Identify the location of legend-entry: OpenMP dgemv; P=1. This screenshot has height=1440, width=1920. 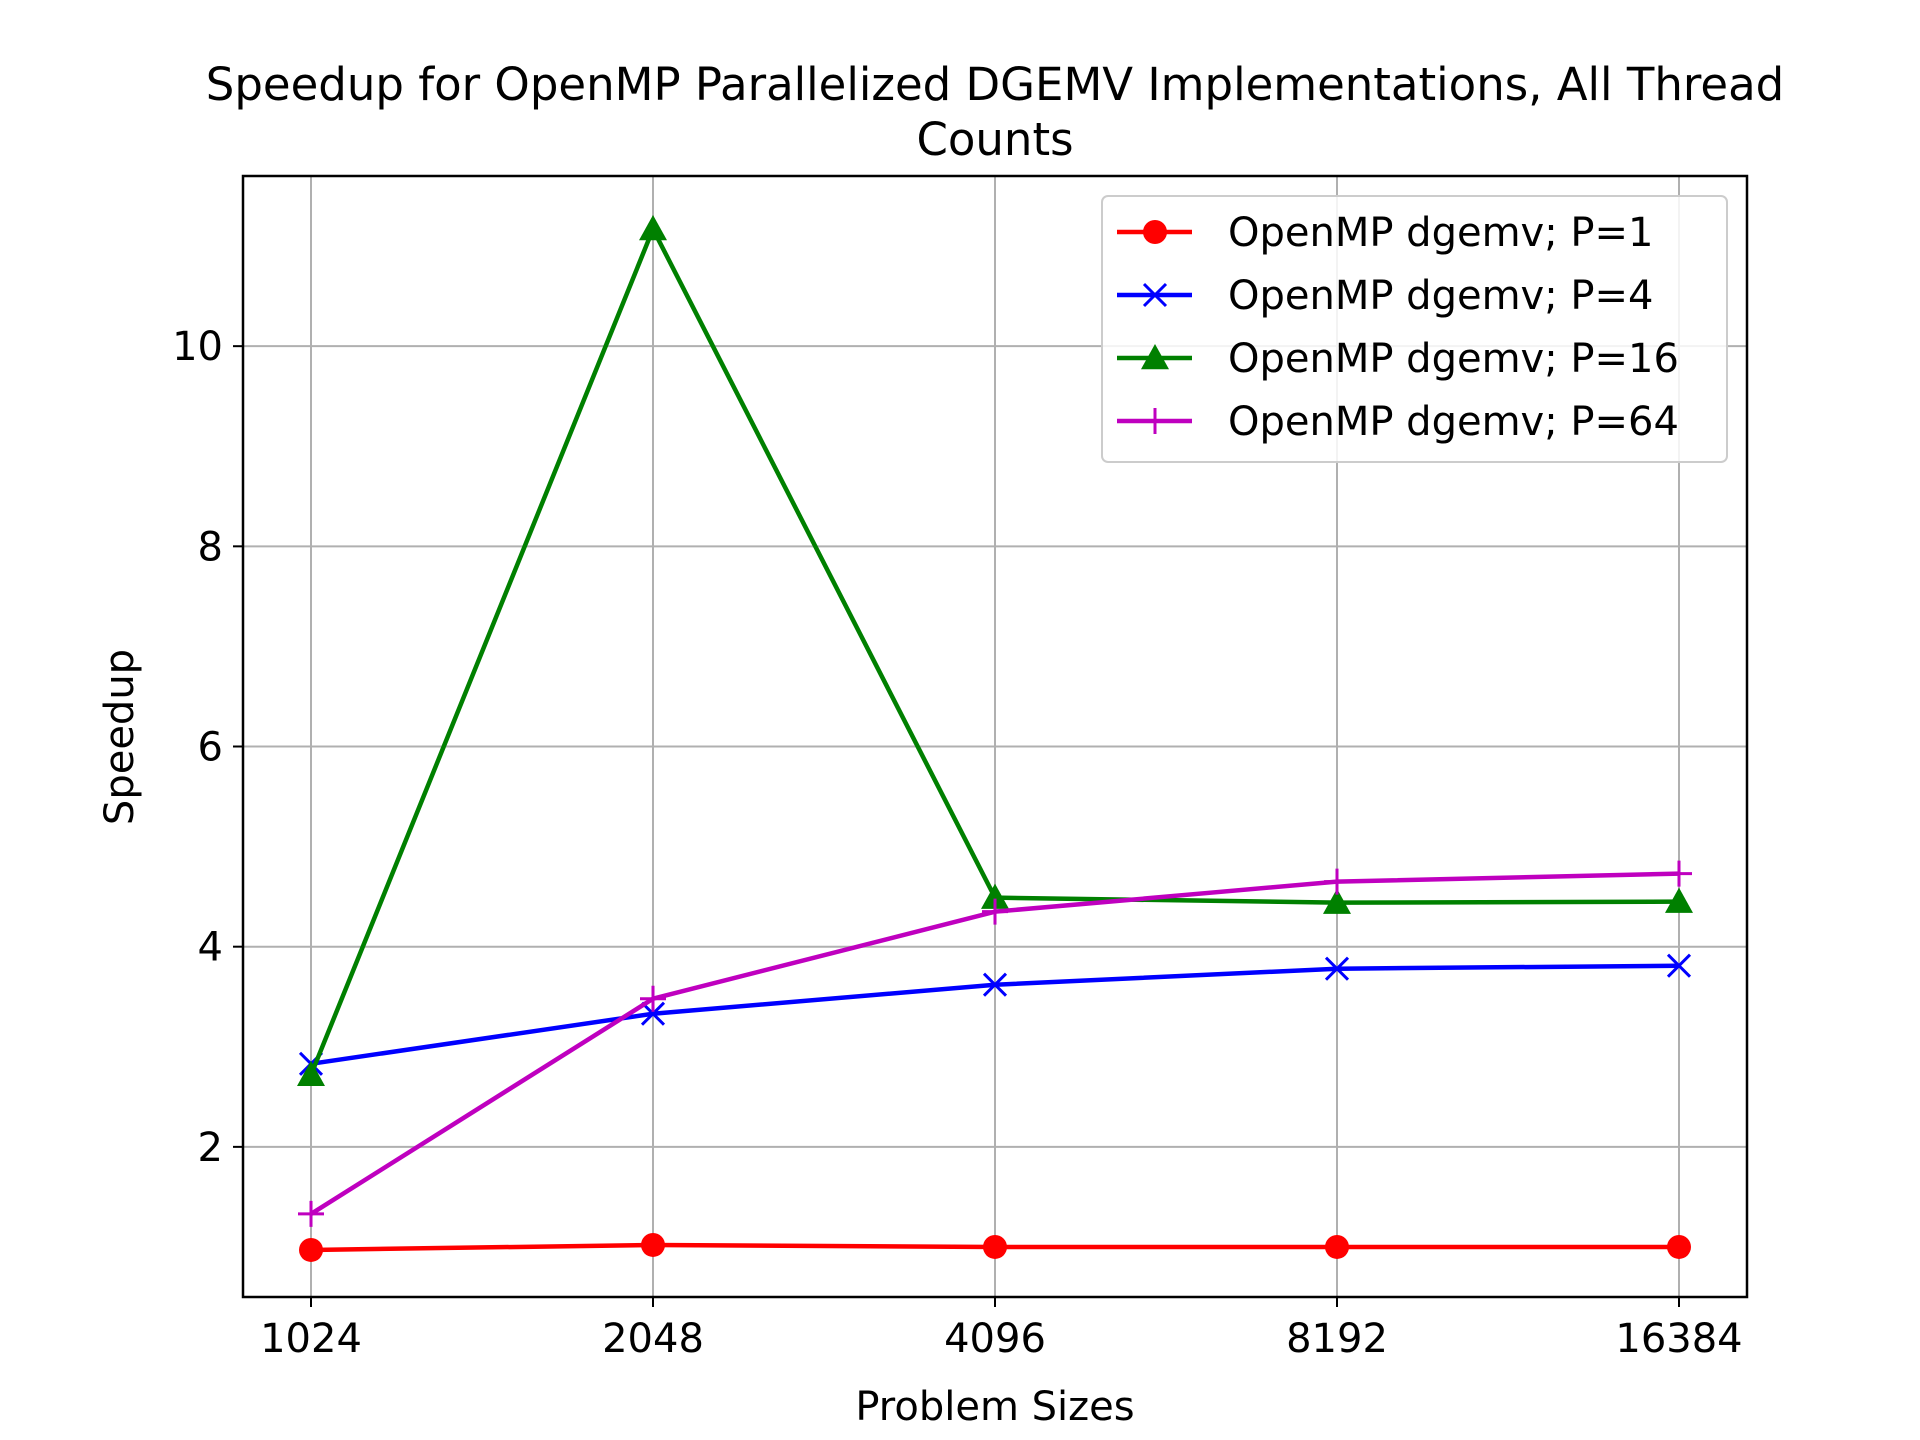
(1385, 233).